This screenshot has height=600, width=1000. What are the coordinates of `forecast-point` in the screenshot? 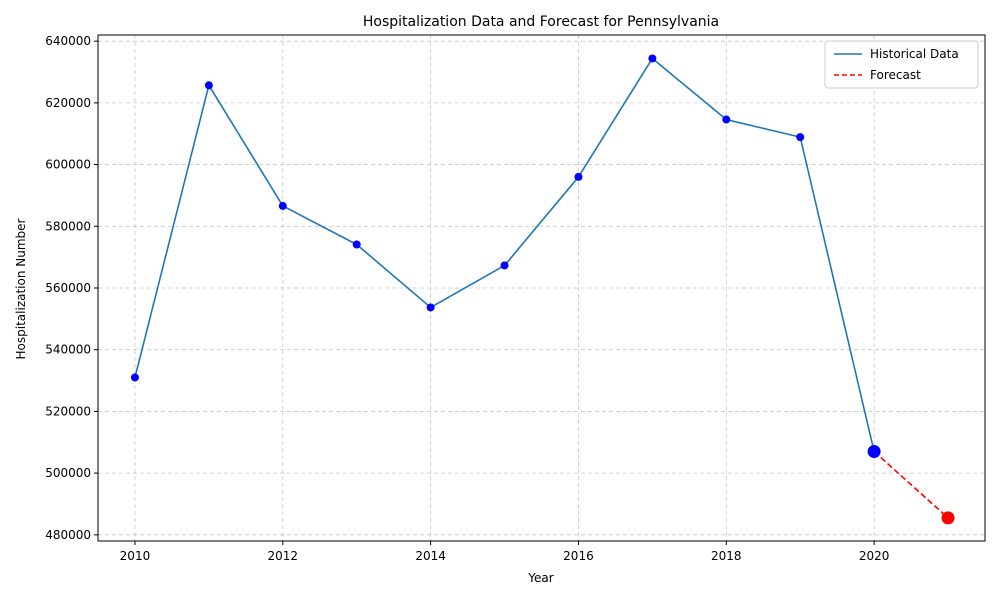 It's located at (948, 518).